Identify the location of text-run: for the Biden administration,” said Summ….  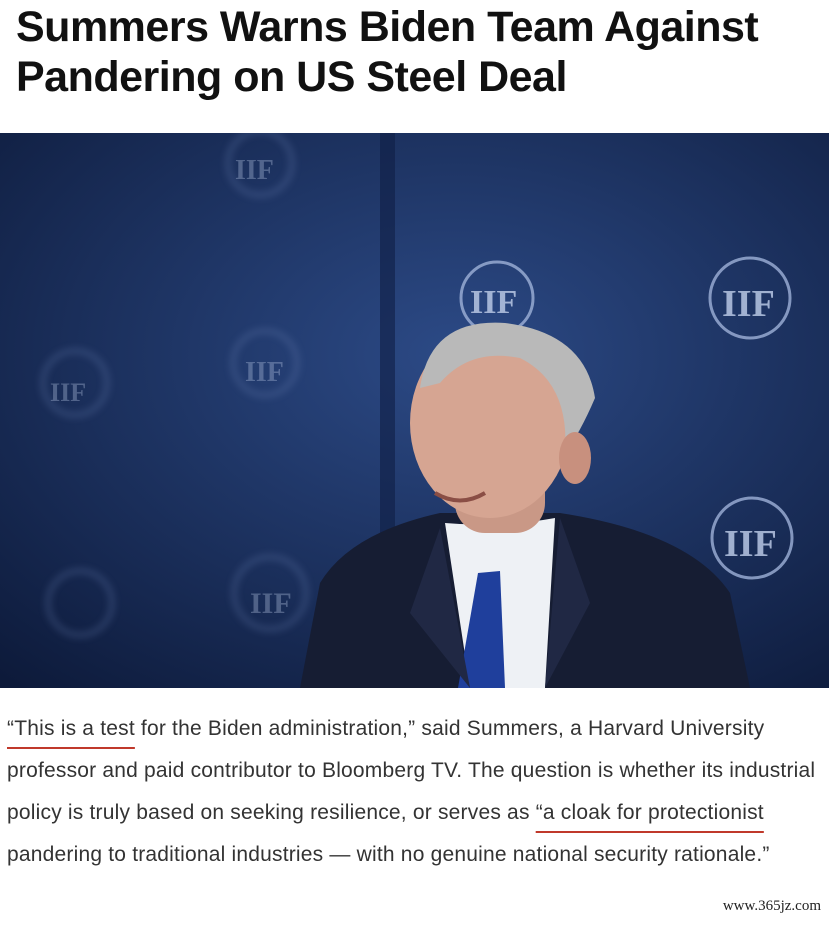
(411, 770).